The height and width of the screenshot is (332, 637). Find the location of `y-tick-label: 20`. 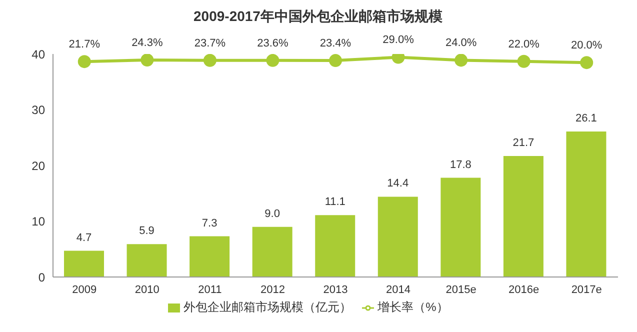

y-tick-label: 20 is located at coordinates (39, 165).